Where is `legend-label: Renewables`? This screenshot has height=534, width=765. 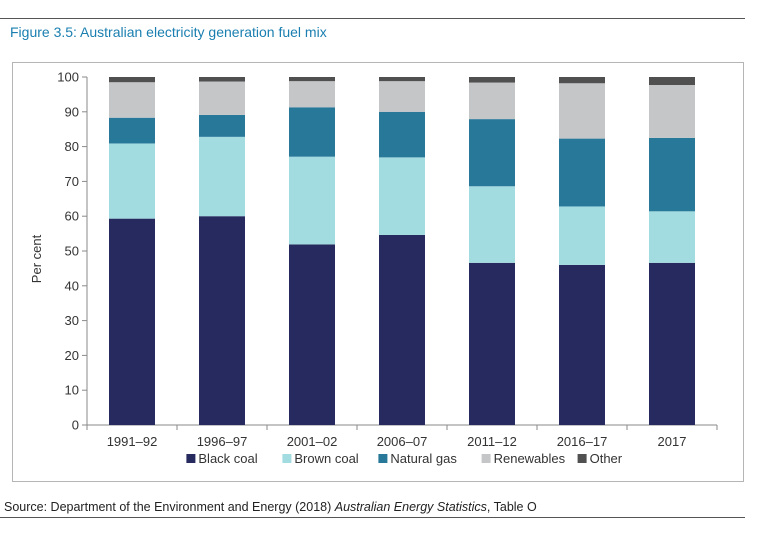 legend-label: Renewables is located at coordinates (530, 458).